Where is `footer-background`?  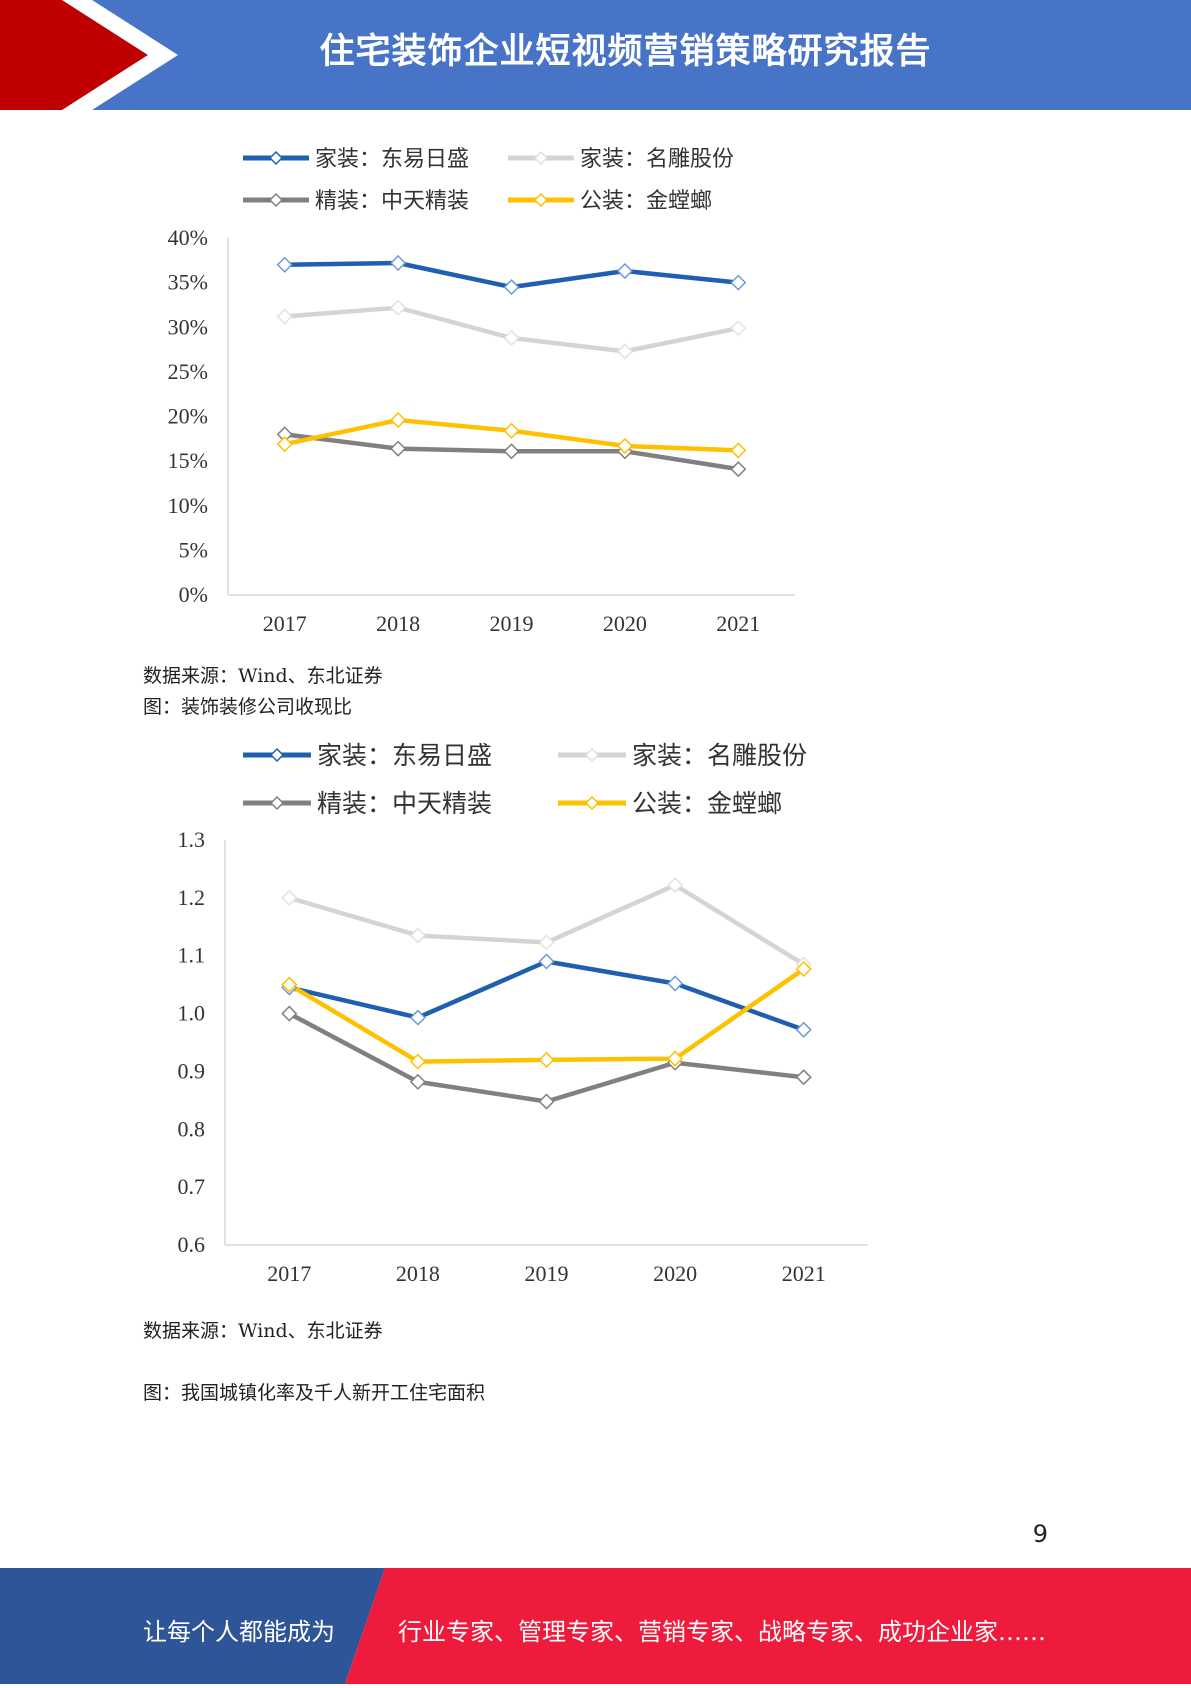 footer-background is located at coordinates (595, 1626).